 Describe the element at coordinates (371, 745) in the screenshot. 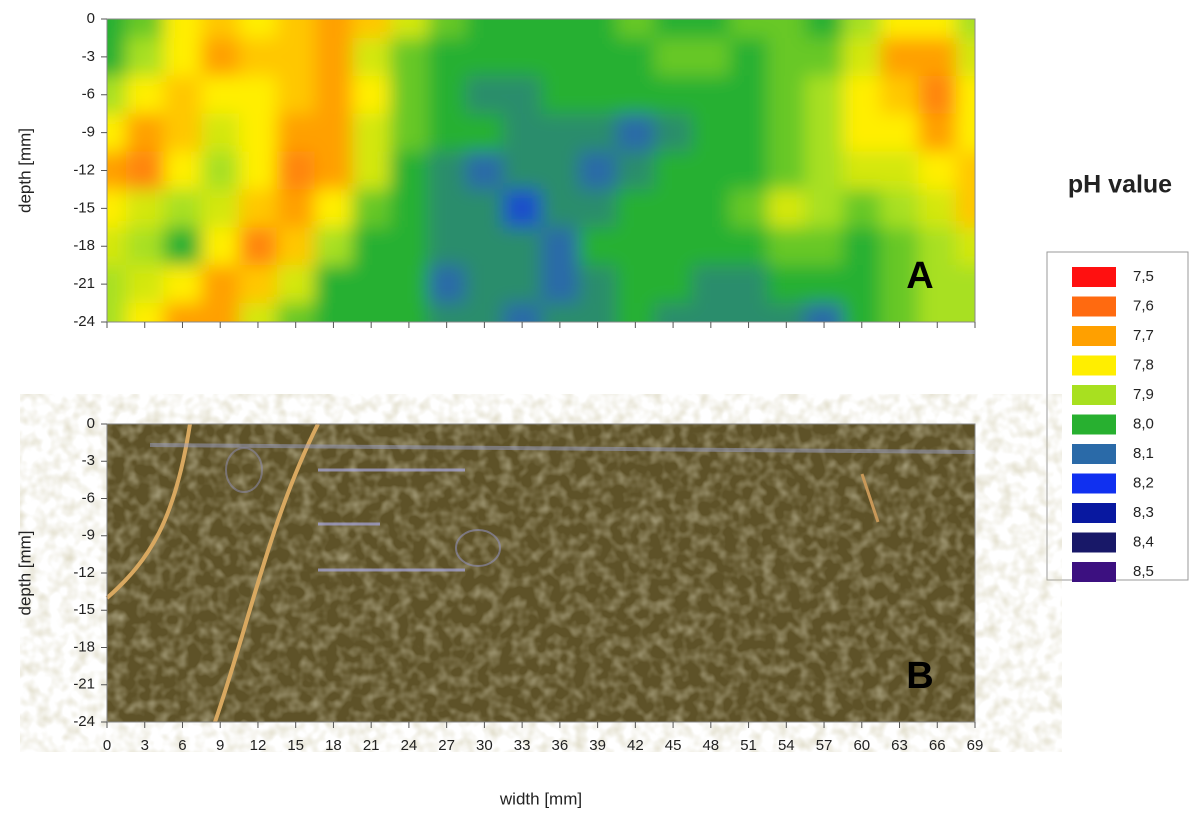

I see `x-tick-label: 21` at that location.